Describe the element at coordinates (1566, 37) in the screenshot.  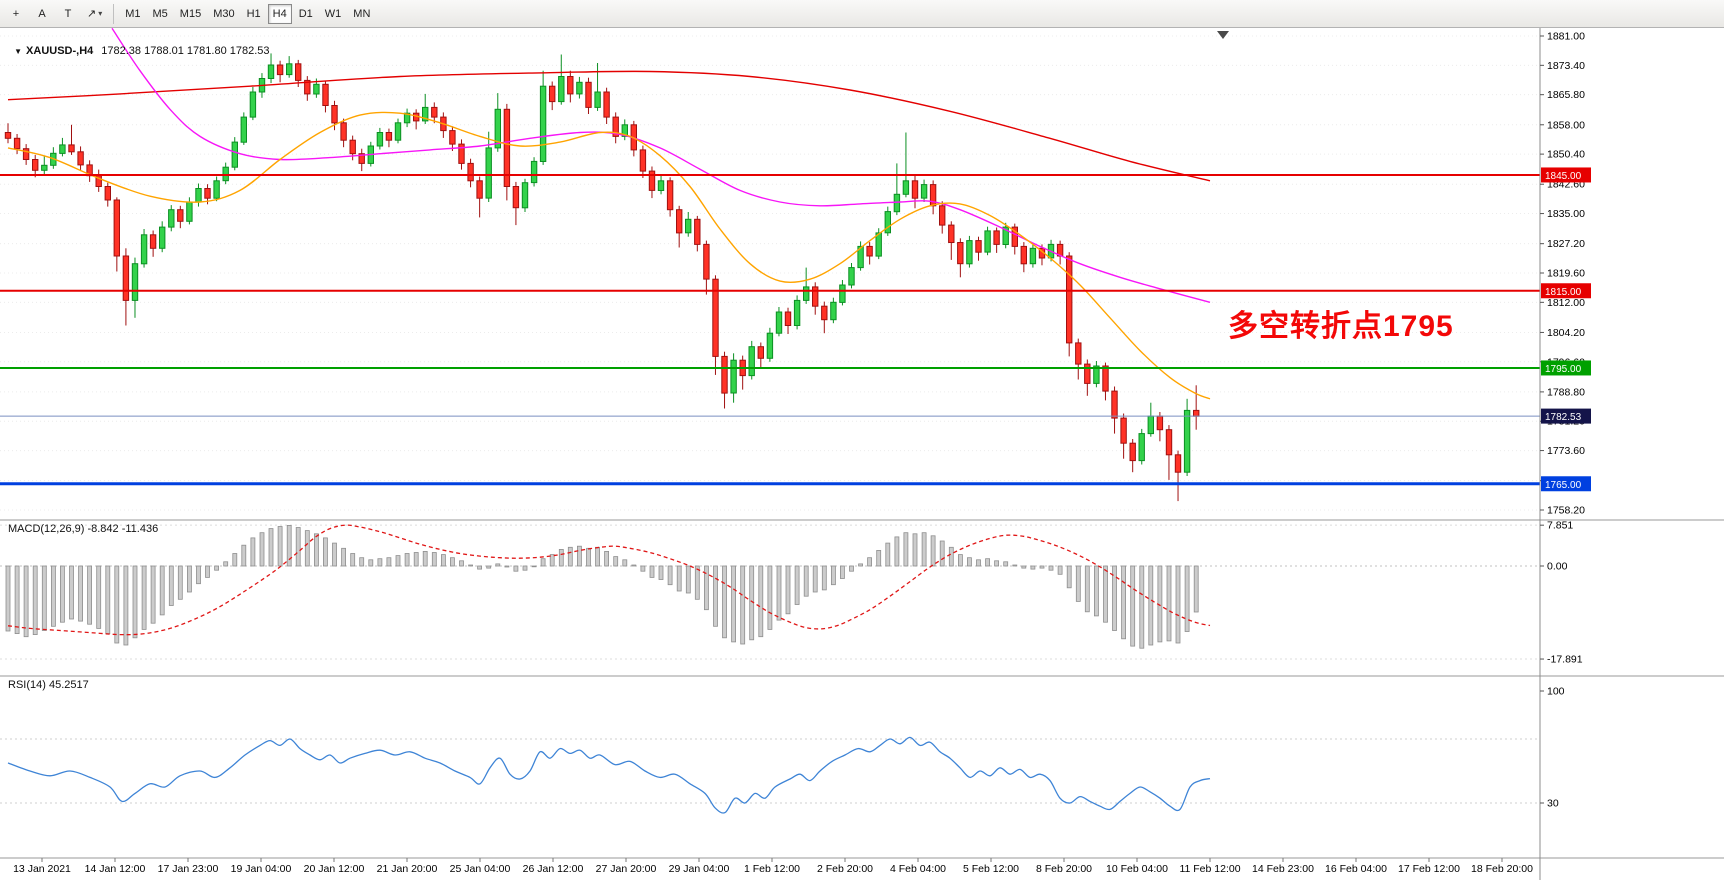
I see `price-tick-label: 1881.00` at that location.